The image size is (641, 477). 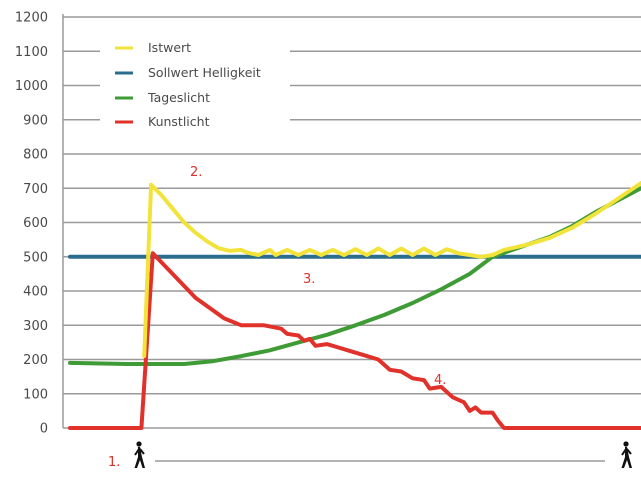 What do you see at coordinates (35, 292) in the screenshot?
I see `y-tick-label: 400` at bounding box center [35, 292].